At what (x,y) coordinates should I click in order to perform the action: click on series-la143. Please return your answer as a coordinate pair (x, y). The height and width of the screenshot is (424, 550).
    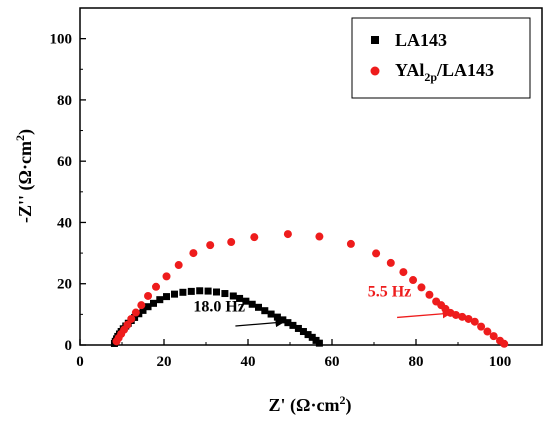
    Looking at the image, I should click on (216, 317).